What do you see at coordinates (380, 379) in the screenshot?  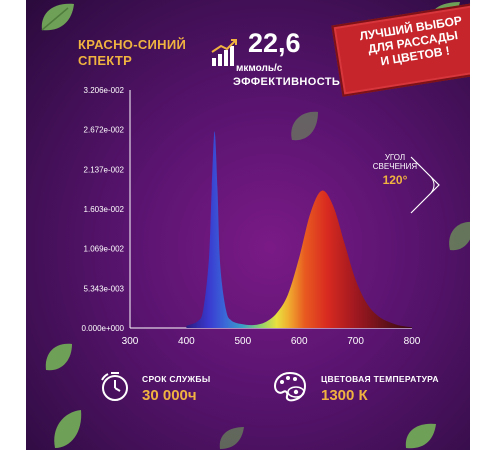 I see `color-temperature-label: ЦВЕТОВАЯ ТЕМПЕРАТУРА` at bounding box center [380, 379].